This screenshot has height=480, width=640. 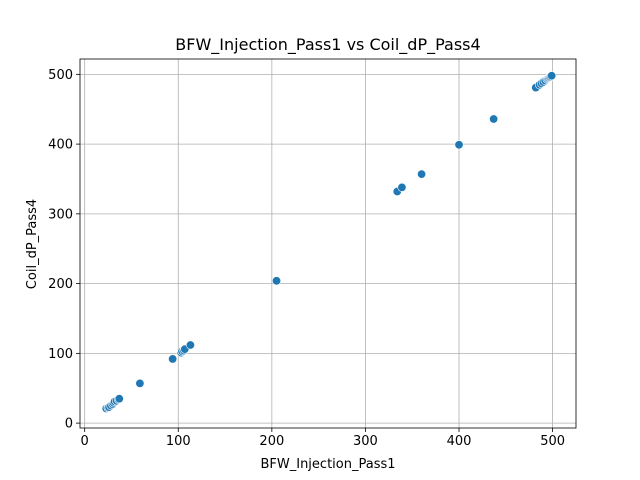 I want to click on y-tick-label: 300, so click(x=60, y=214).